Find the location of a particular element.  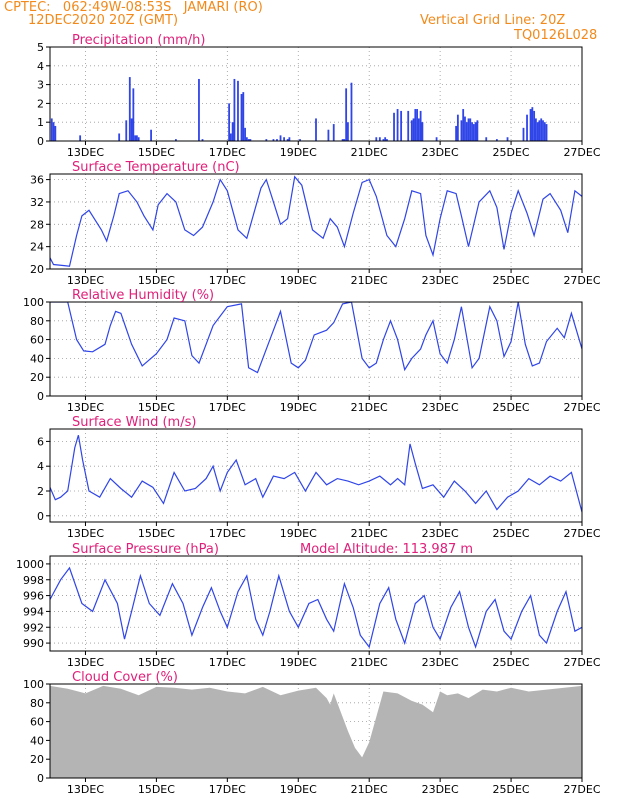

relative-humidity-x-tick-label: 19DEC is located at coordinates (298, 407).